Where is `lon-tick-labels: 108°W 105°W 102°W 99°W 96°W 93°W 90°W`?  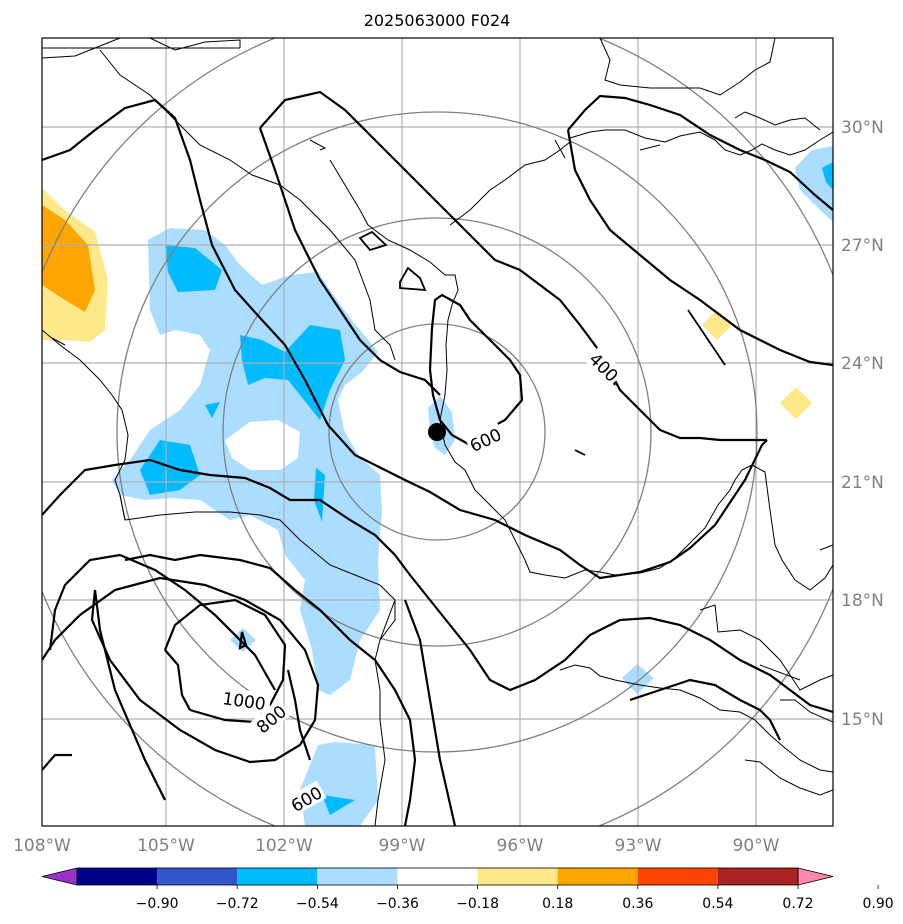
lon-tick-labels: 108°W 105°W 102°W 99°W 96°W 93°W 90°W is located at coordinates (396, 846).